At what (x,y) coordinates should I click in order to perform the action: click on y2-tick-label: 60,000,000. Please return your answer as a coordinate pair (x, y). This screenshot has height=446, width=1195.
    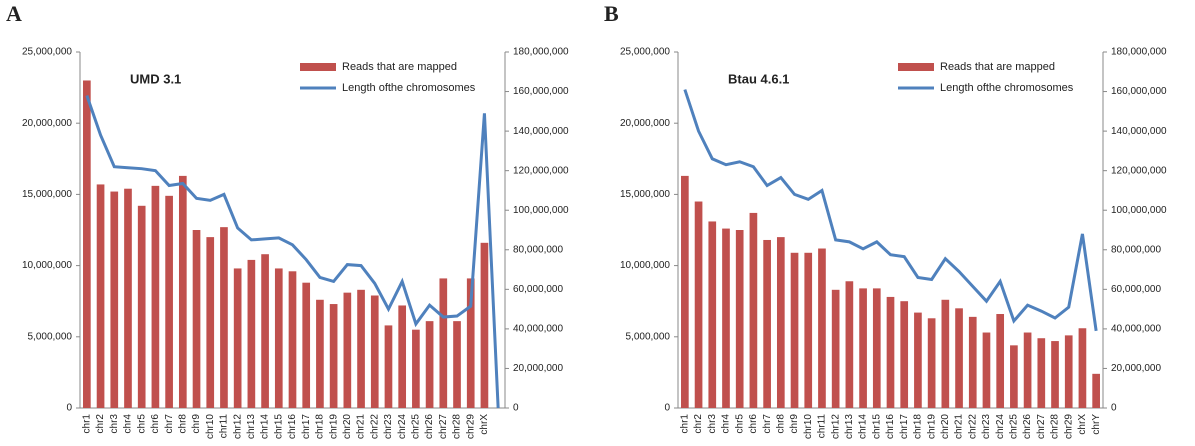
    Looking at the image, I should click on (538, 289).